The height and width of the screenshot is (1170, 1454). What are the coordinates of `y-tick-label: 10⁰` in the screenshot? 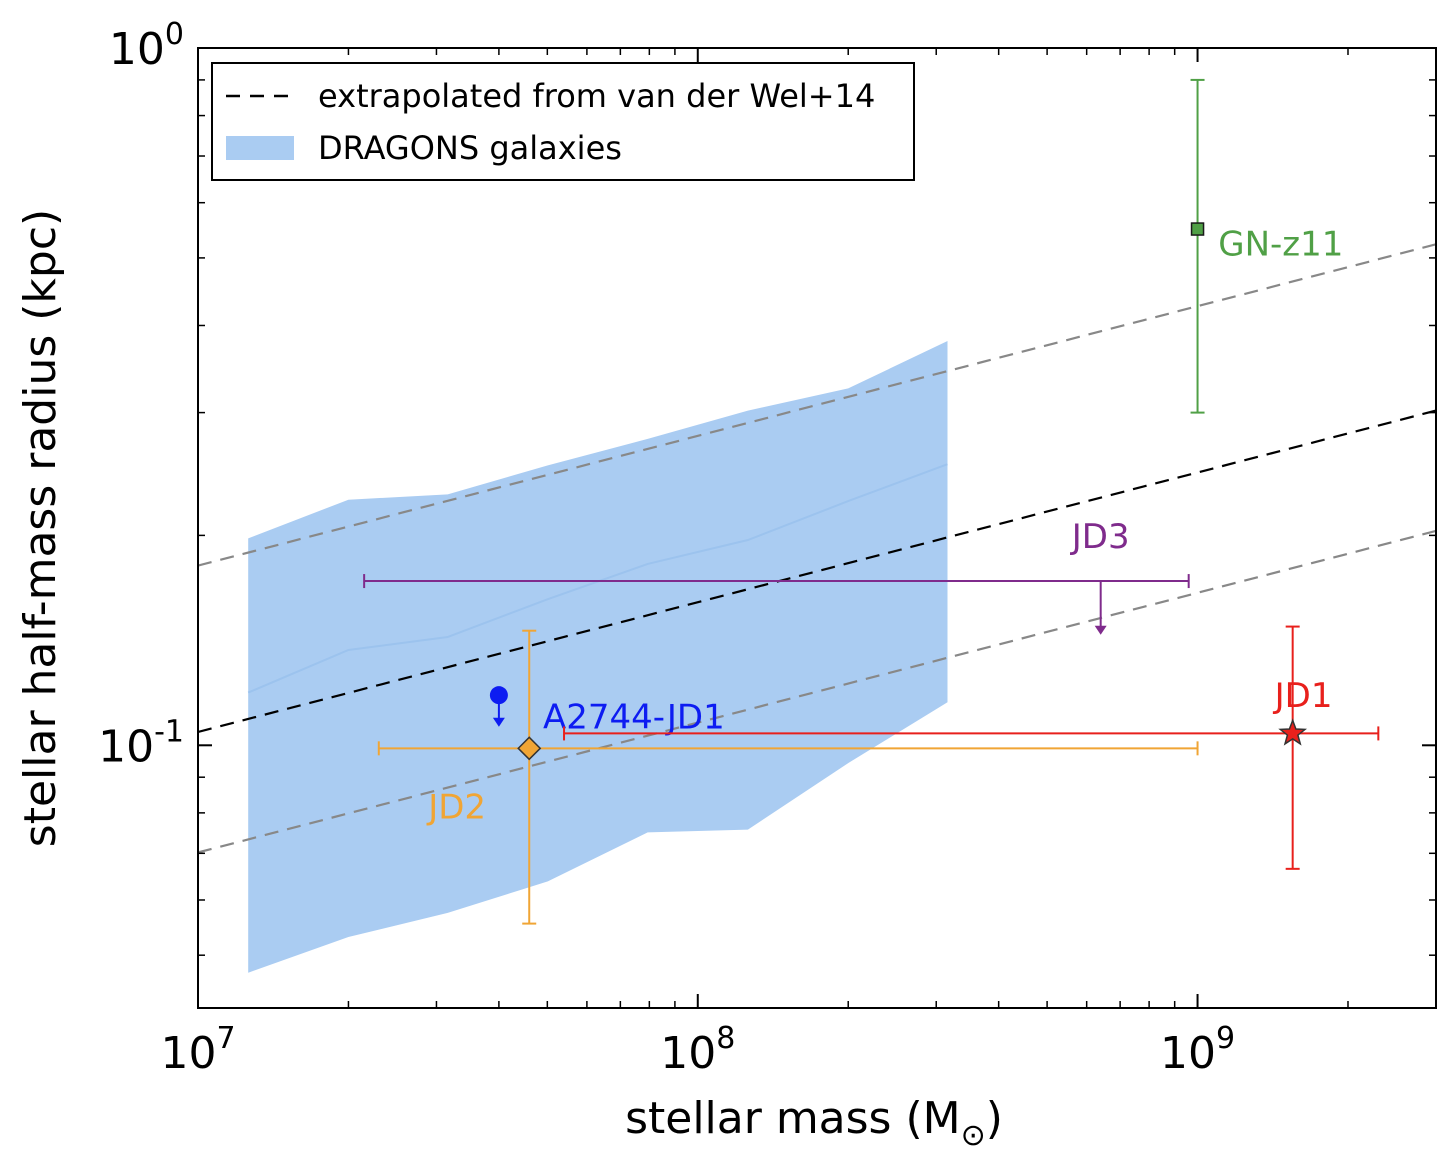 It's located at (146, 46).